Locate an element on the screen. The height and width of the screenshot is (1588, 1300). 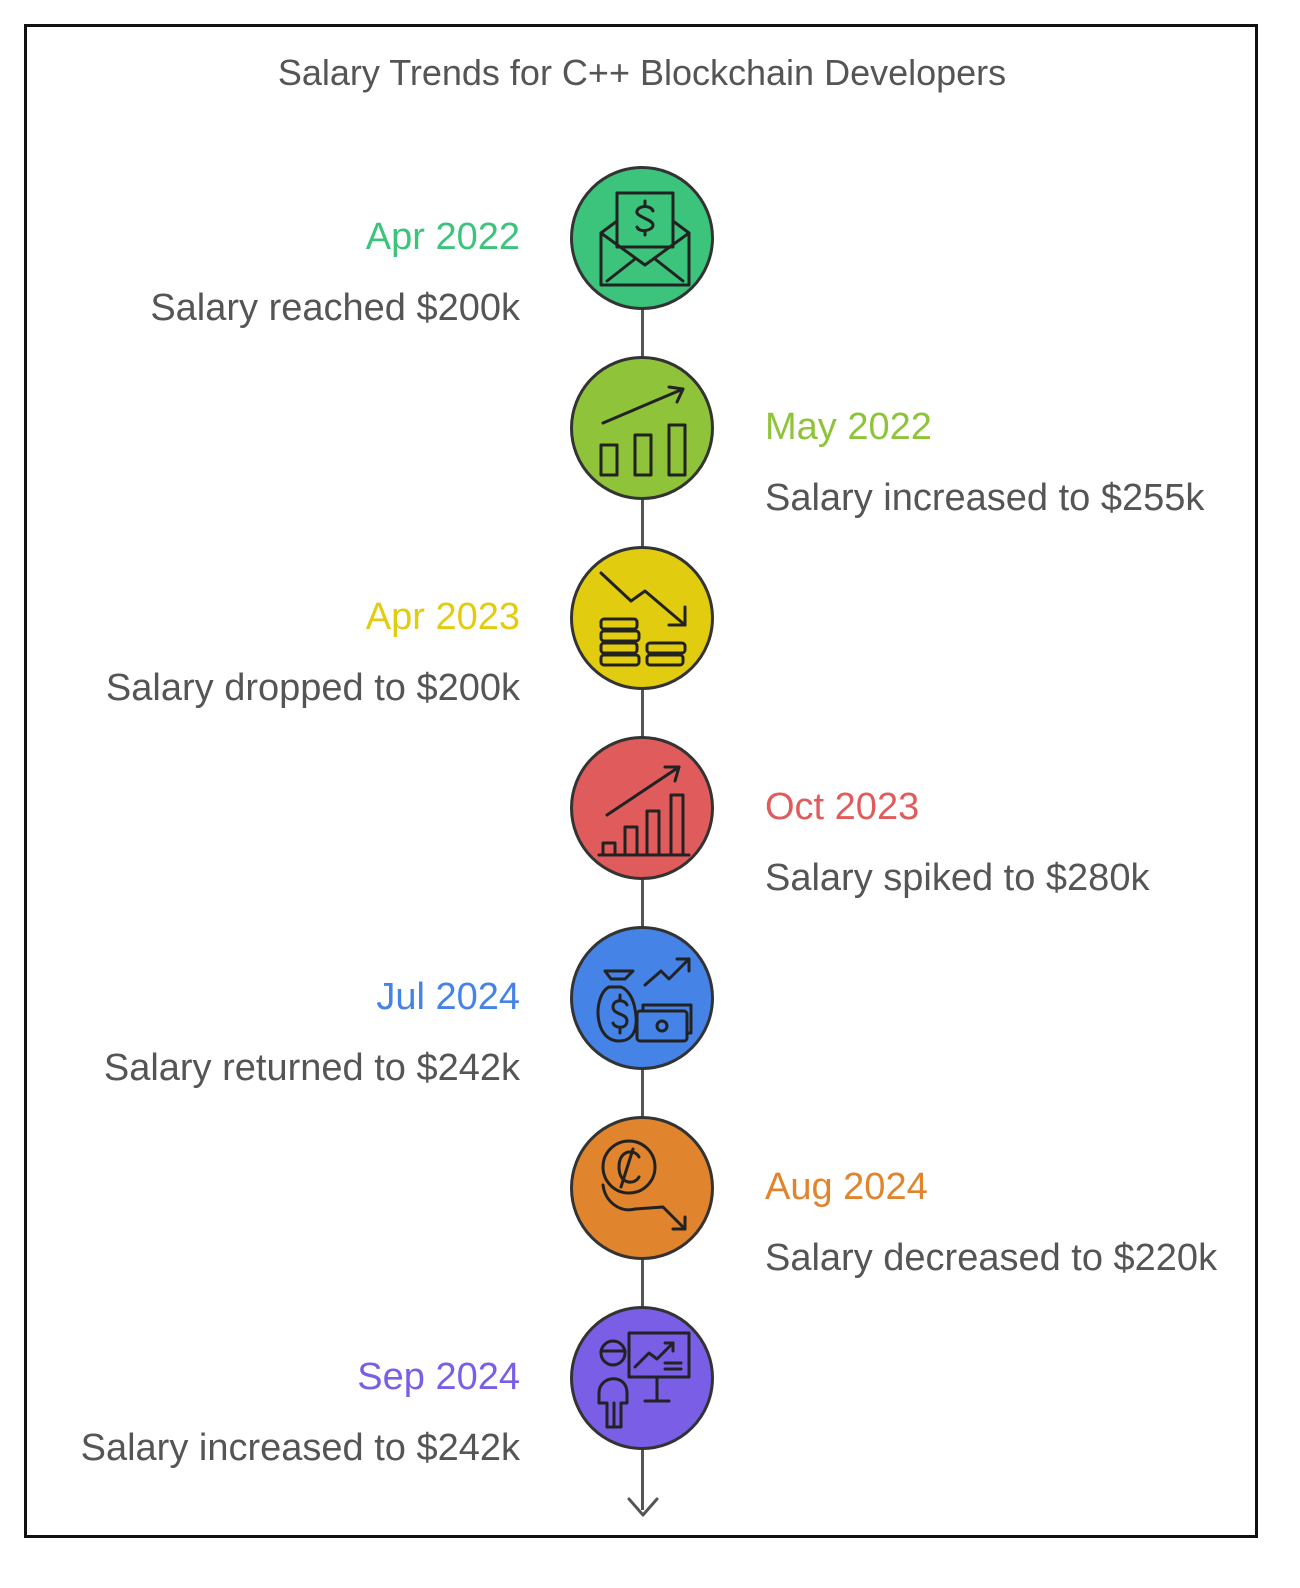
coin-decline-icon is located at coordinates (644, 1185).